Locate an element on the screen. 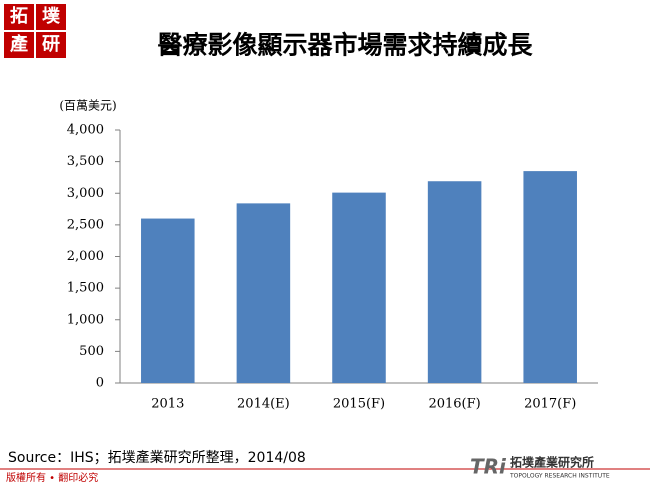 This screenshot has height=489, width=650. y-tick-label: 500 is located at coordinates (91, 351).